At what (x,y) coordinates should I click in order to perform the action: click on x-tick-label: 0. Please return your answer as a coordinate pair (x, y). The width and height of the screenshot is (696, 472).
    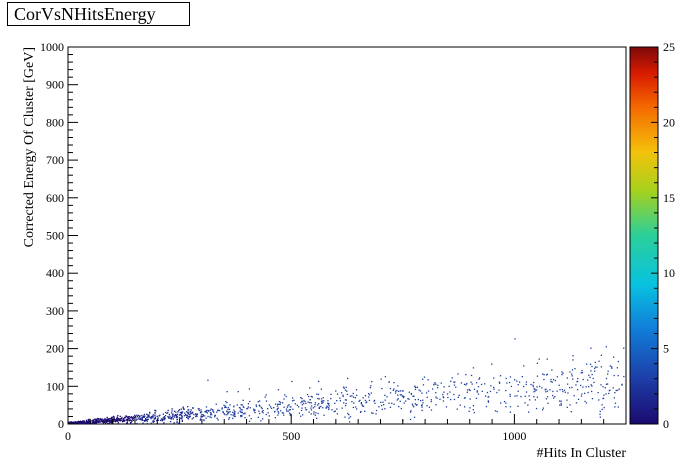
    Looking at the image, I should click on (68, 436).